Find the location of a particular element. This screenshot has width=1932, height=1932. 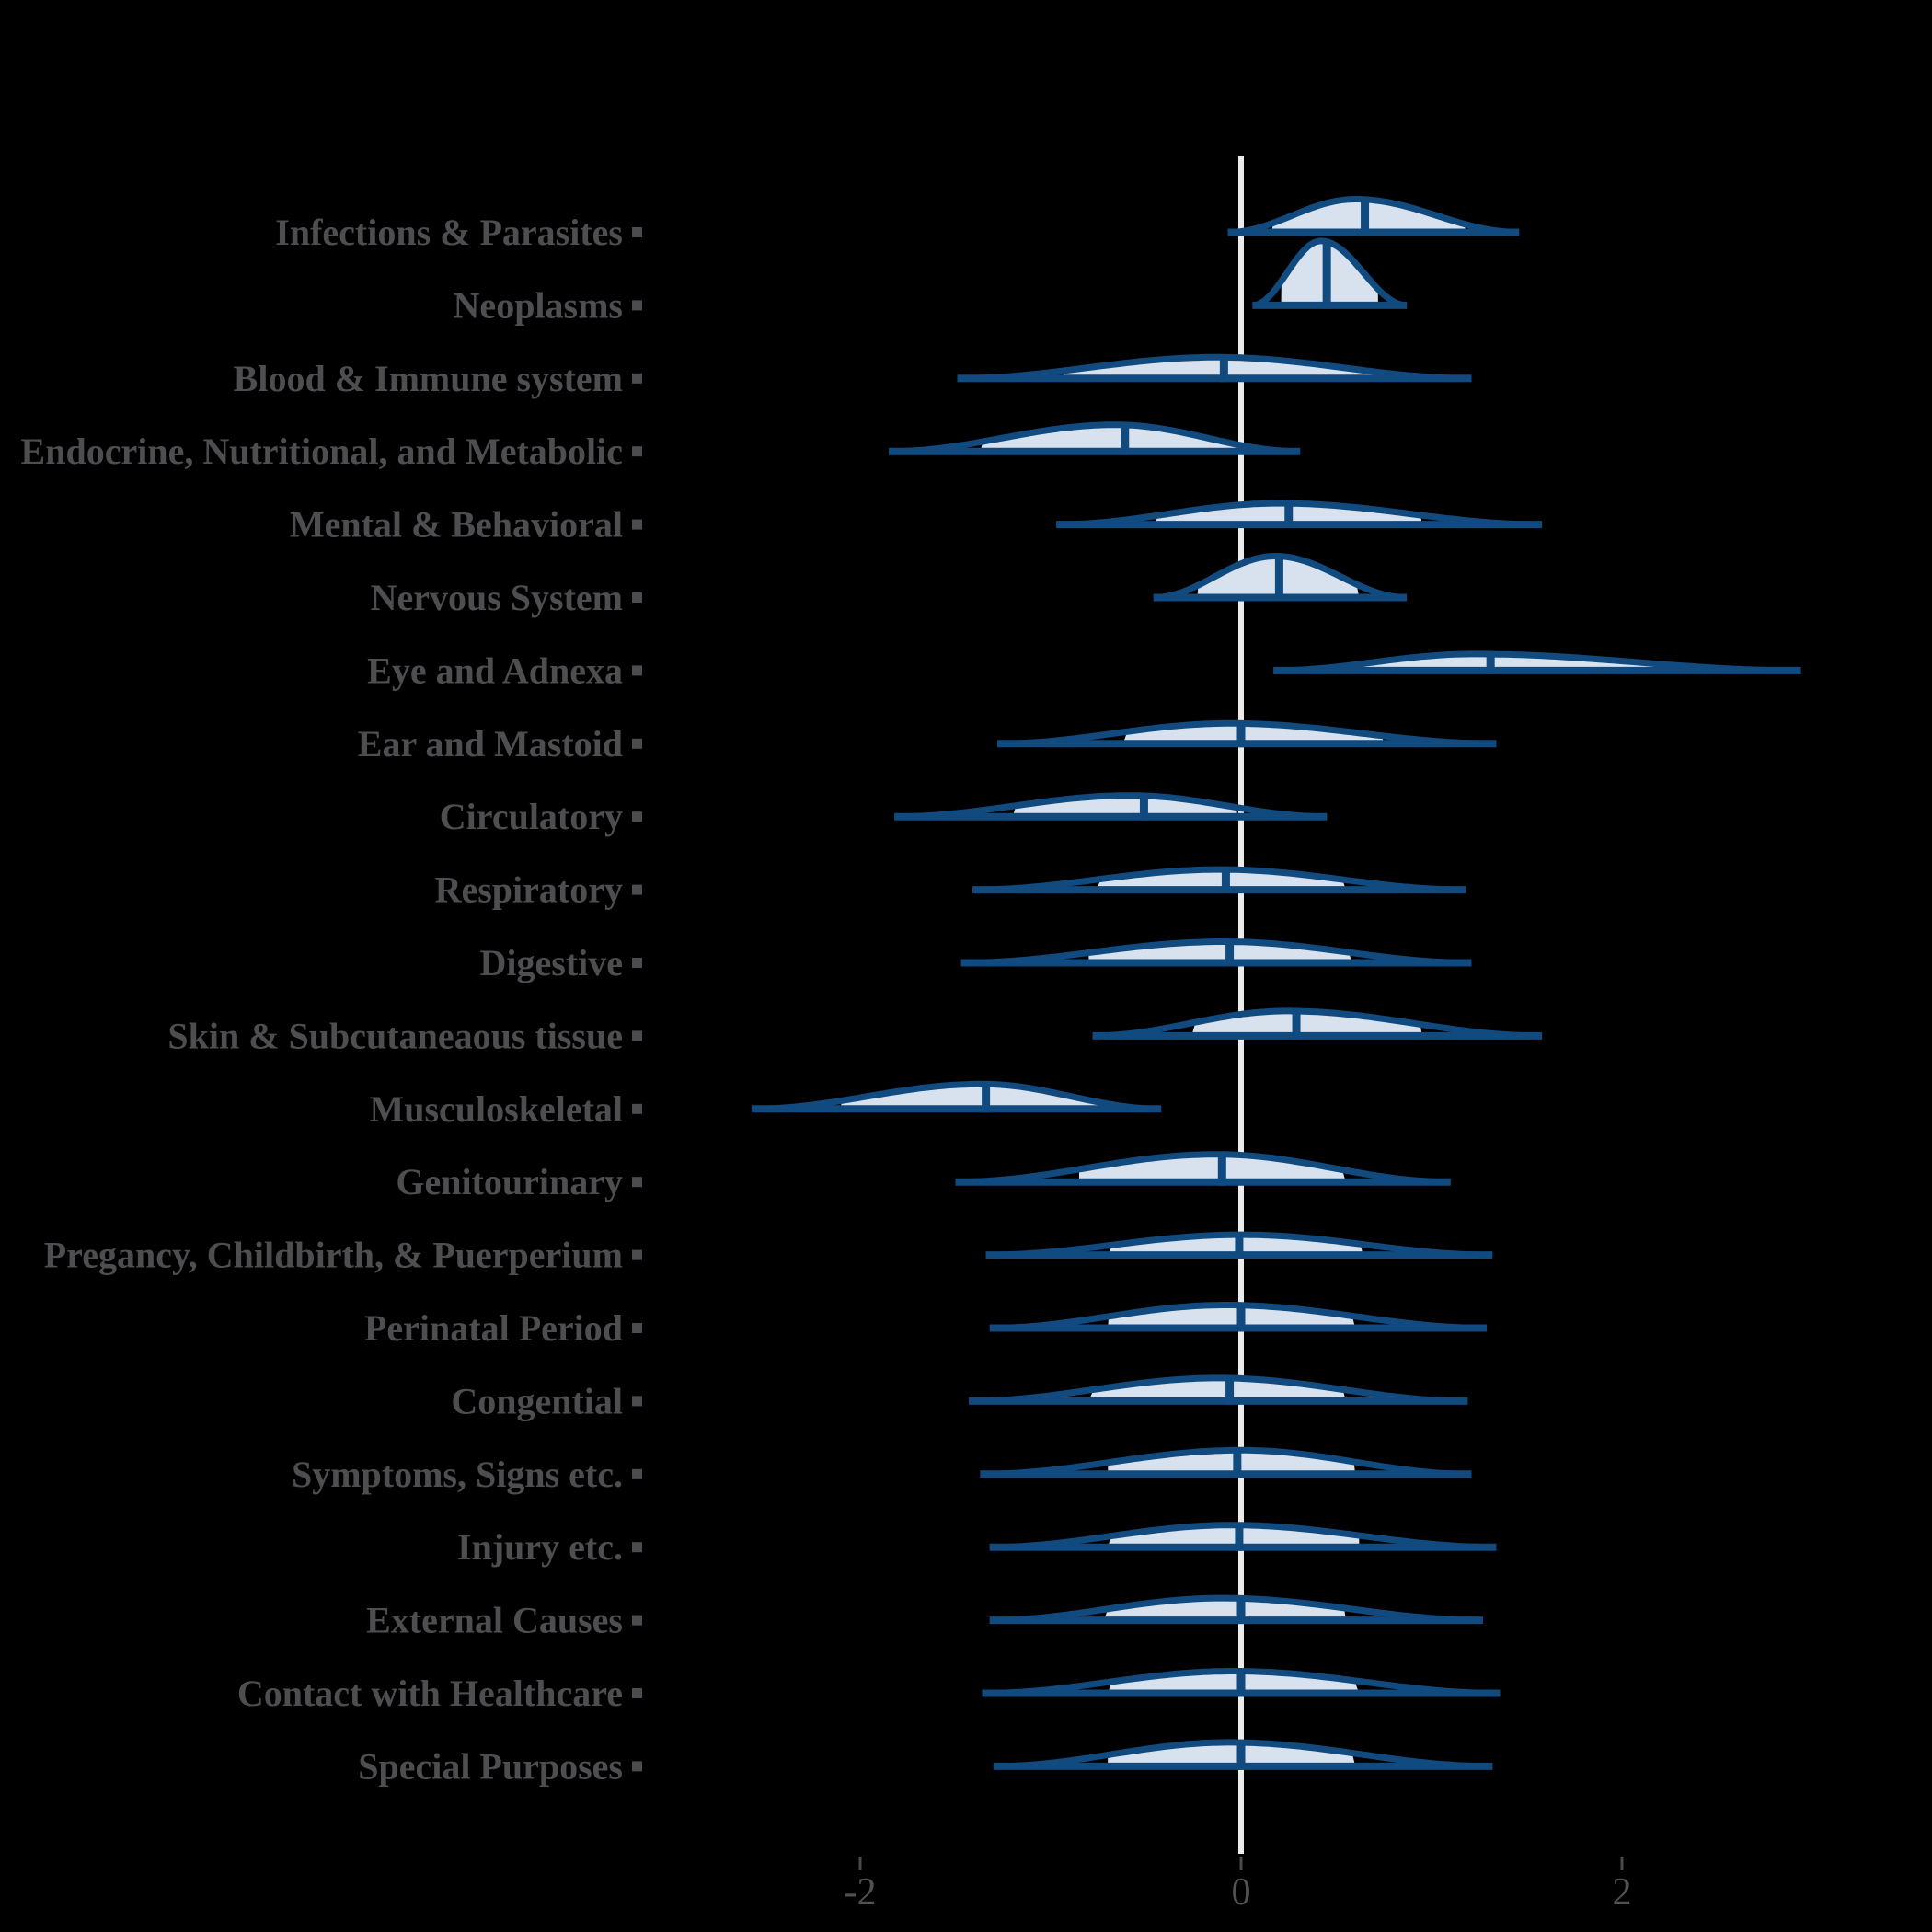

category-label: Skin & Subcutaneaous tissue is located at coordinates (395, 1035).